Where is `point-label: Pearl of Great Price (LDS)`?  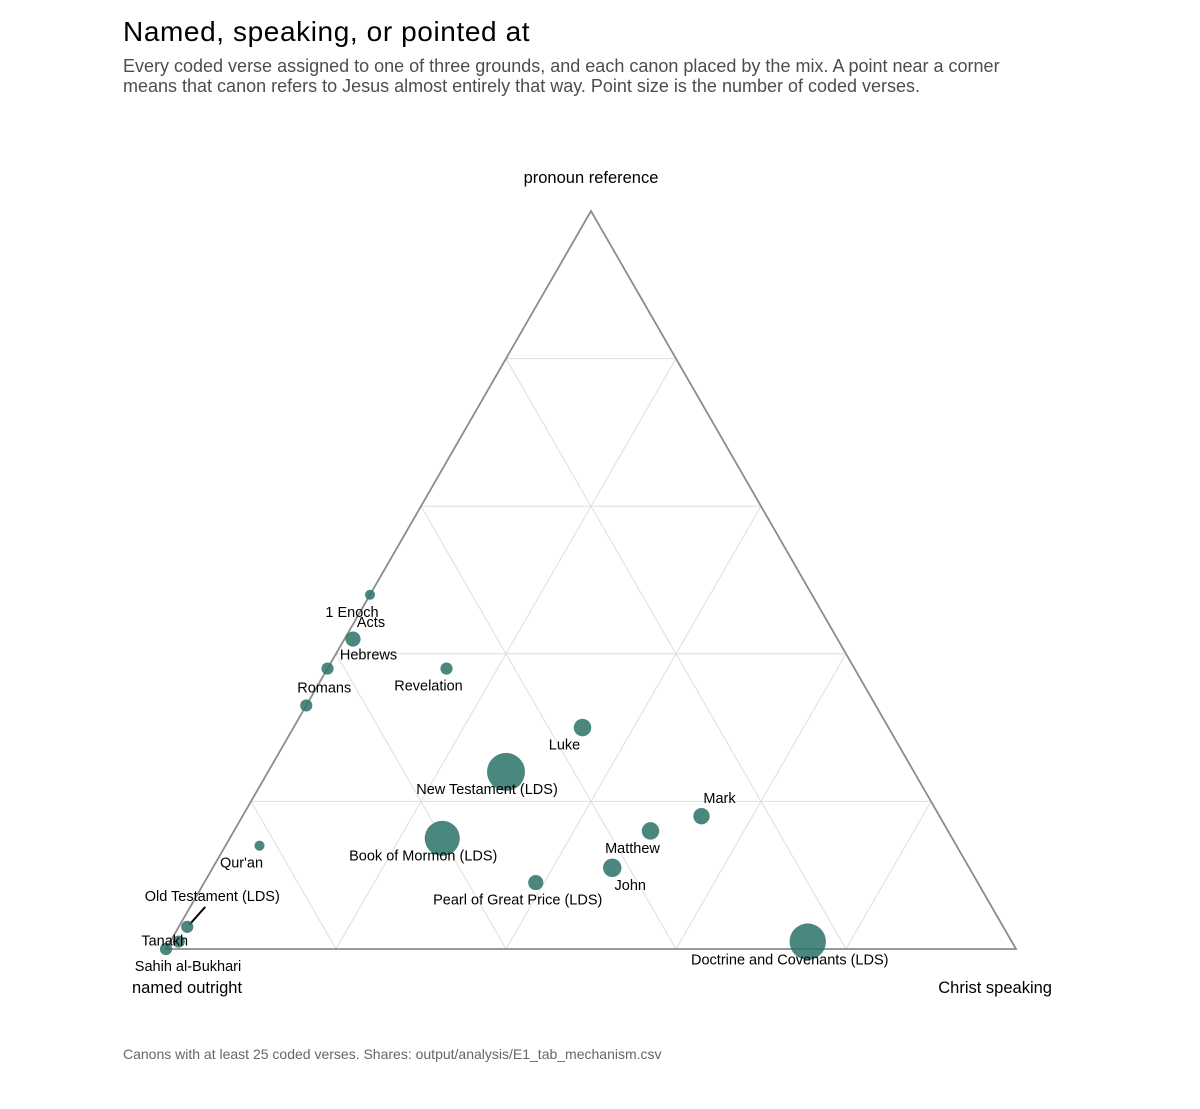 point-label: Pearl of Great Price (LDS) is located at coordinates (517, 901).